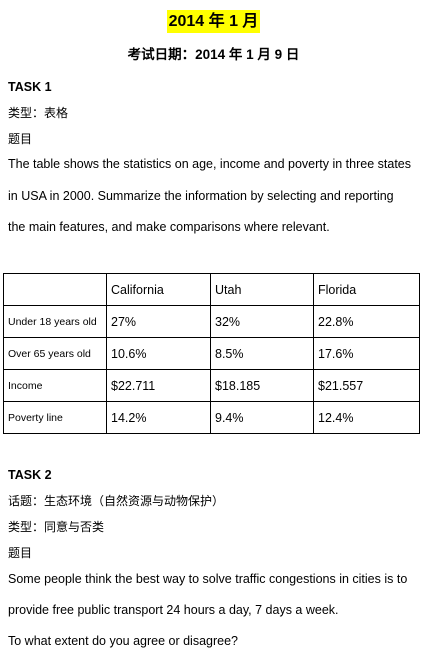 The image size is (427, 658). Describe the element at coordinates (213, 54) in the screenshot. I see `exam-date: 考试日期：2014 年 1 月 9 日` at that location.